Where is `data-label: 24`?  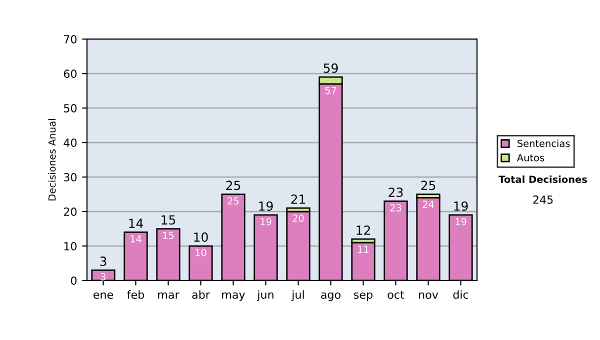
data-label: 24 is located at coordinates (428, 204).